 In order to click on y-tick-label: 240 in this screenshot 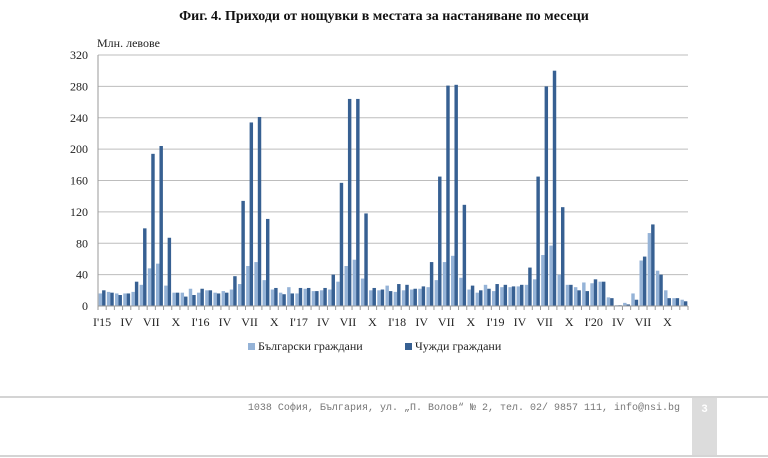, I will do `click(79, 118)`.